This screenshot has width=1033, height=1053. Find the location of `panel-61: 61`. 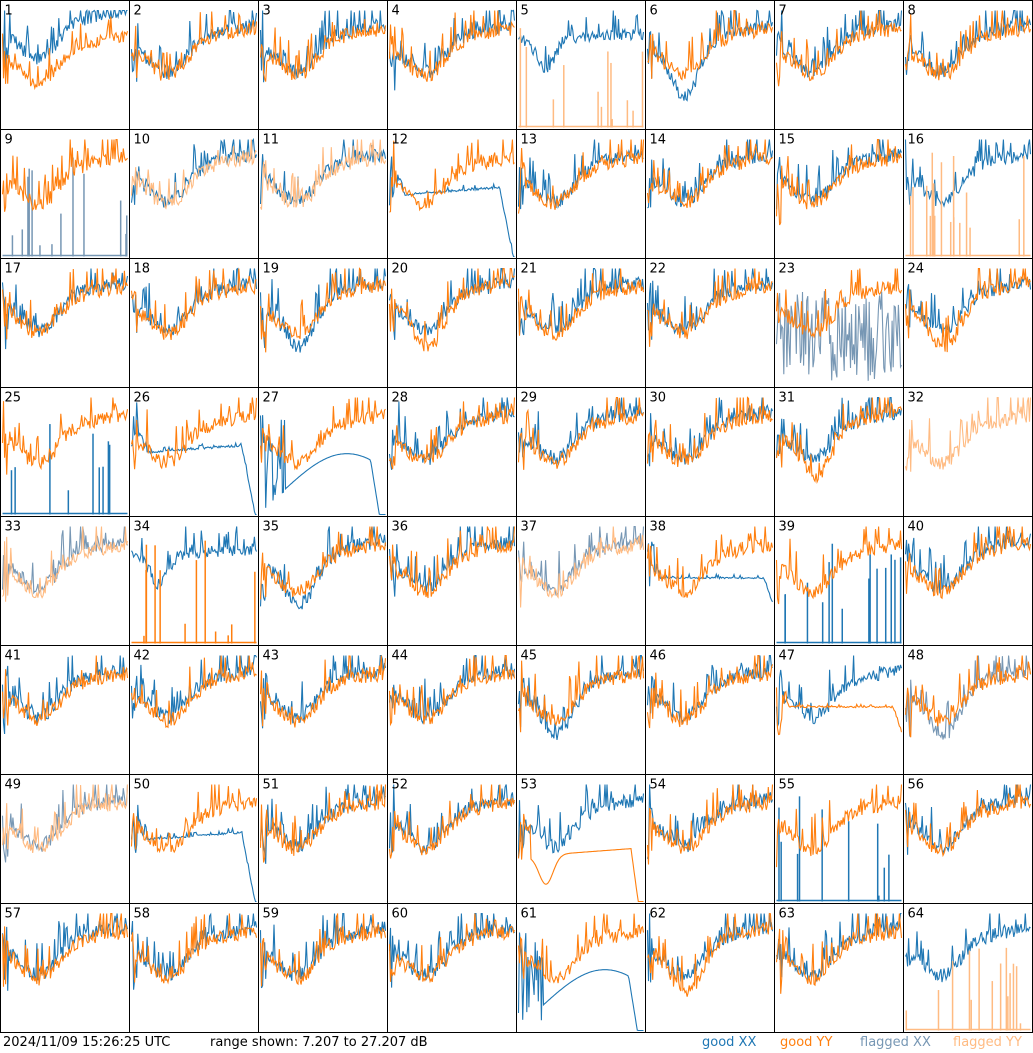

panel-61: 61 is located at coordinates (581, 968).